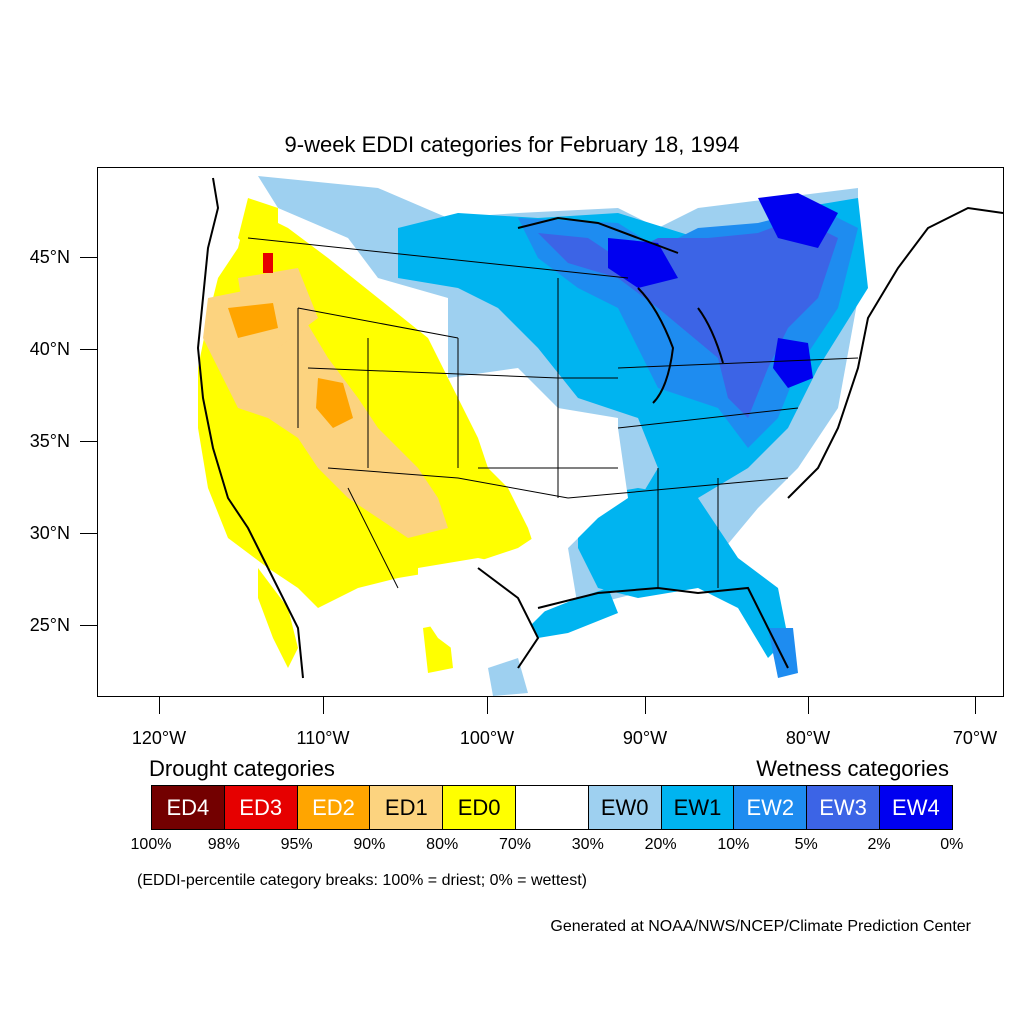 This screenshot has height=1024, width=1024. What do you see at coordinates (573, 613) in the screenshot?
I see `wet-region-ew1-gulf` at bounding box center [573, 613].